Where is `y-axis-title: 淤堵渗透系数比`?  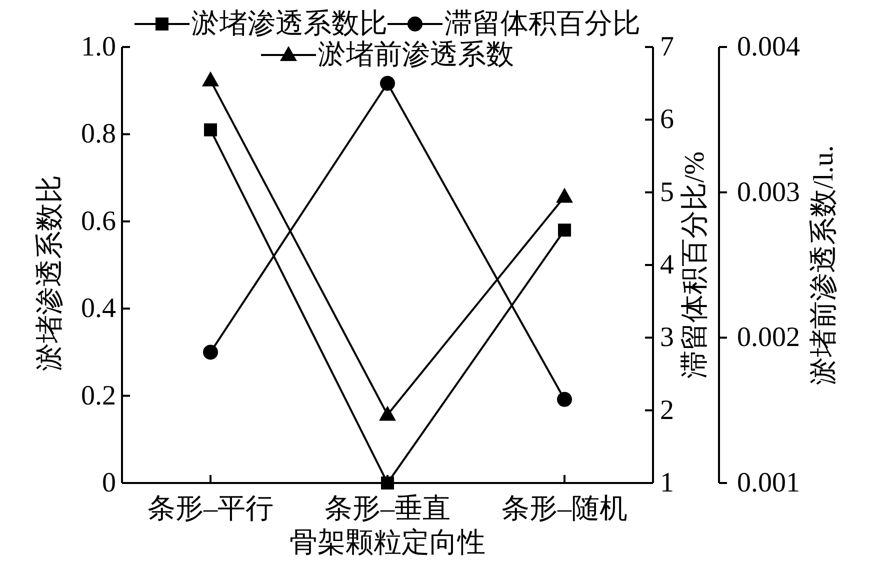 y-axis-title: 淤堵渗透系数比 is located at coordinates (50, 273).